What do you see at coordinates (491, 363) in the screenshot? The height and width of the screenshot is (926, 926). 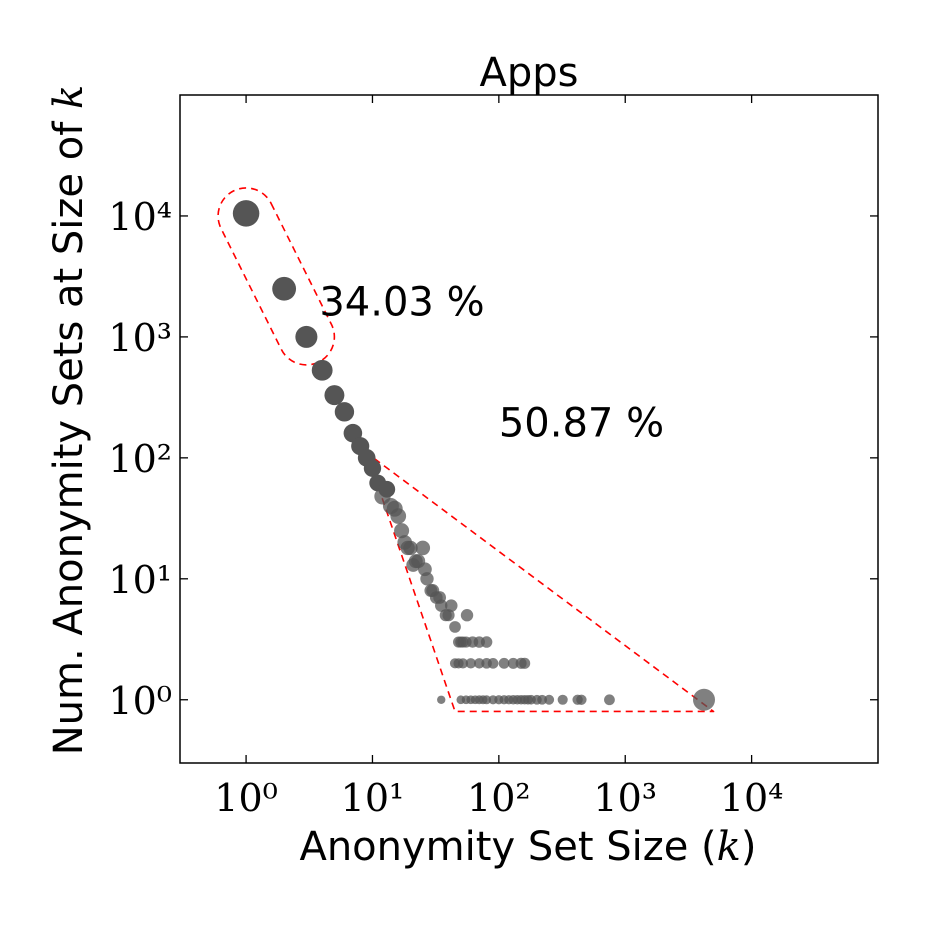 I see `annotations: 34.03 % 50.87 %` at bounding box center [491, 363].